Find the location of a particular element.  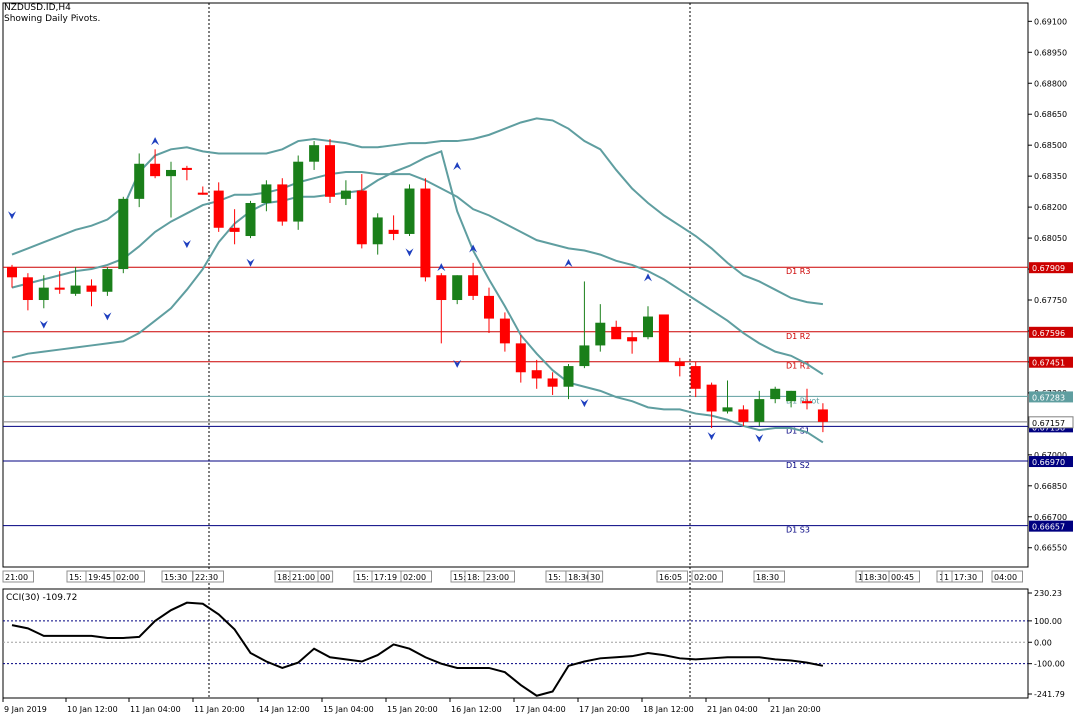

price-tick-label: 0.67000 is located at coordinates (1050, 455).